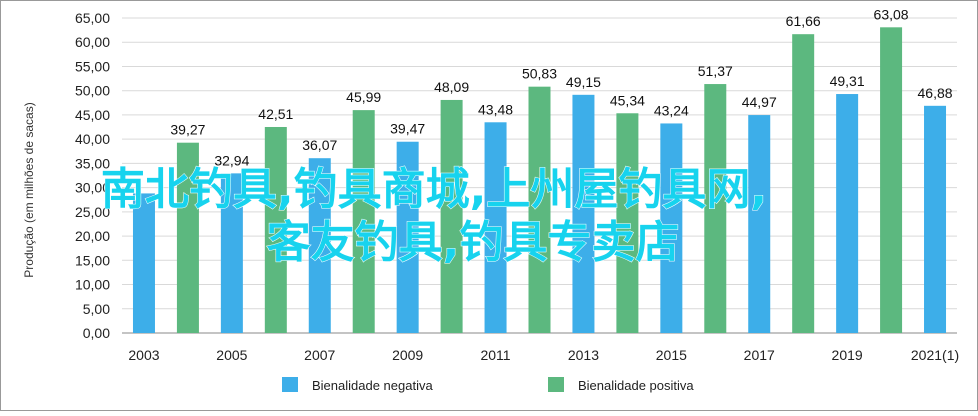 This screenshot has height=416, width=978. What do you see at coordinates (92, 188) in the screenshot?
I see `y-tick-label: 30,00` at bounding box center [92, 188].